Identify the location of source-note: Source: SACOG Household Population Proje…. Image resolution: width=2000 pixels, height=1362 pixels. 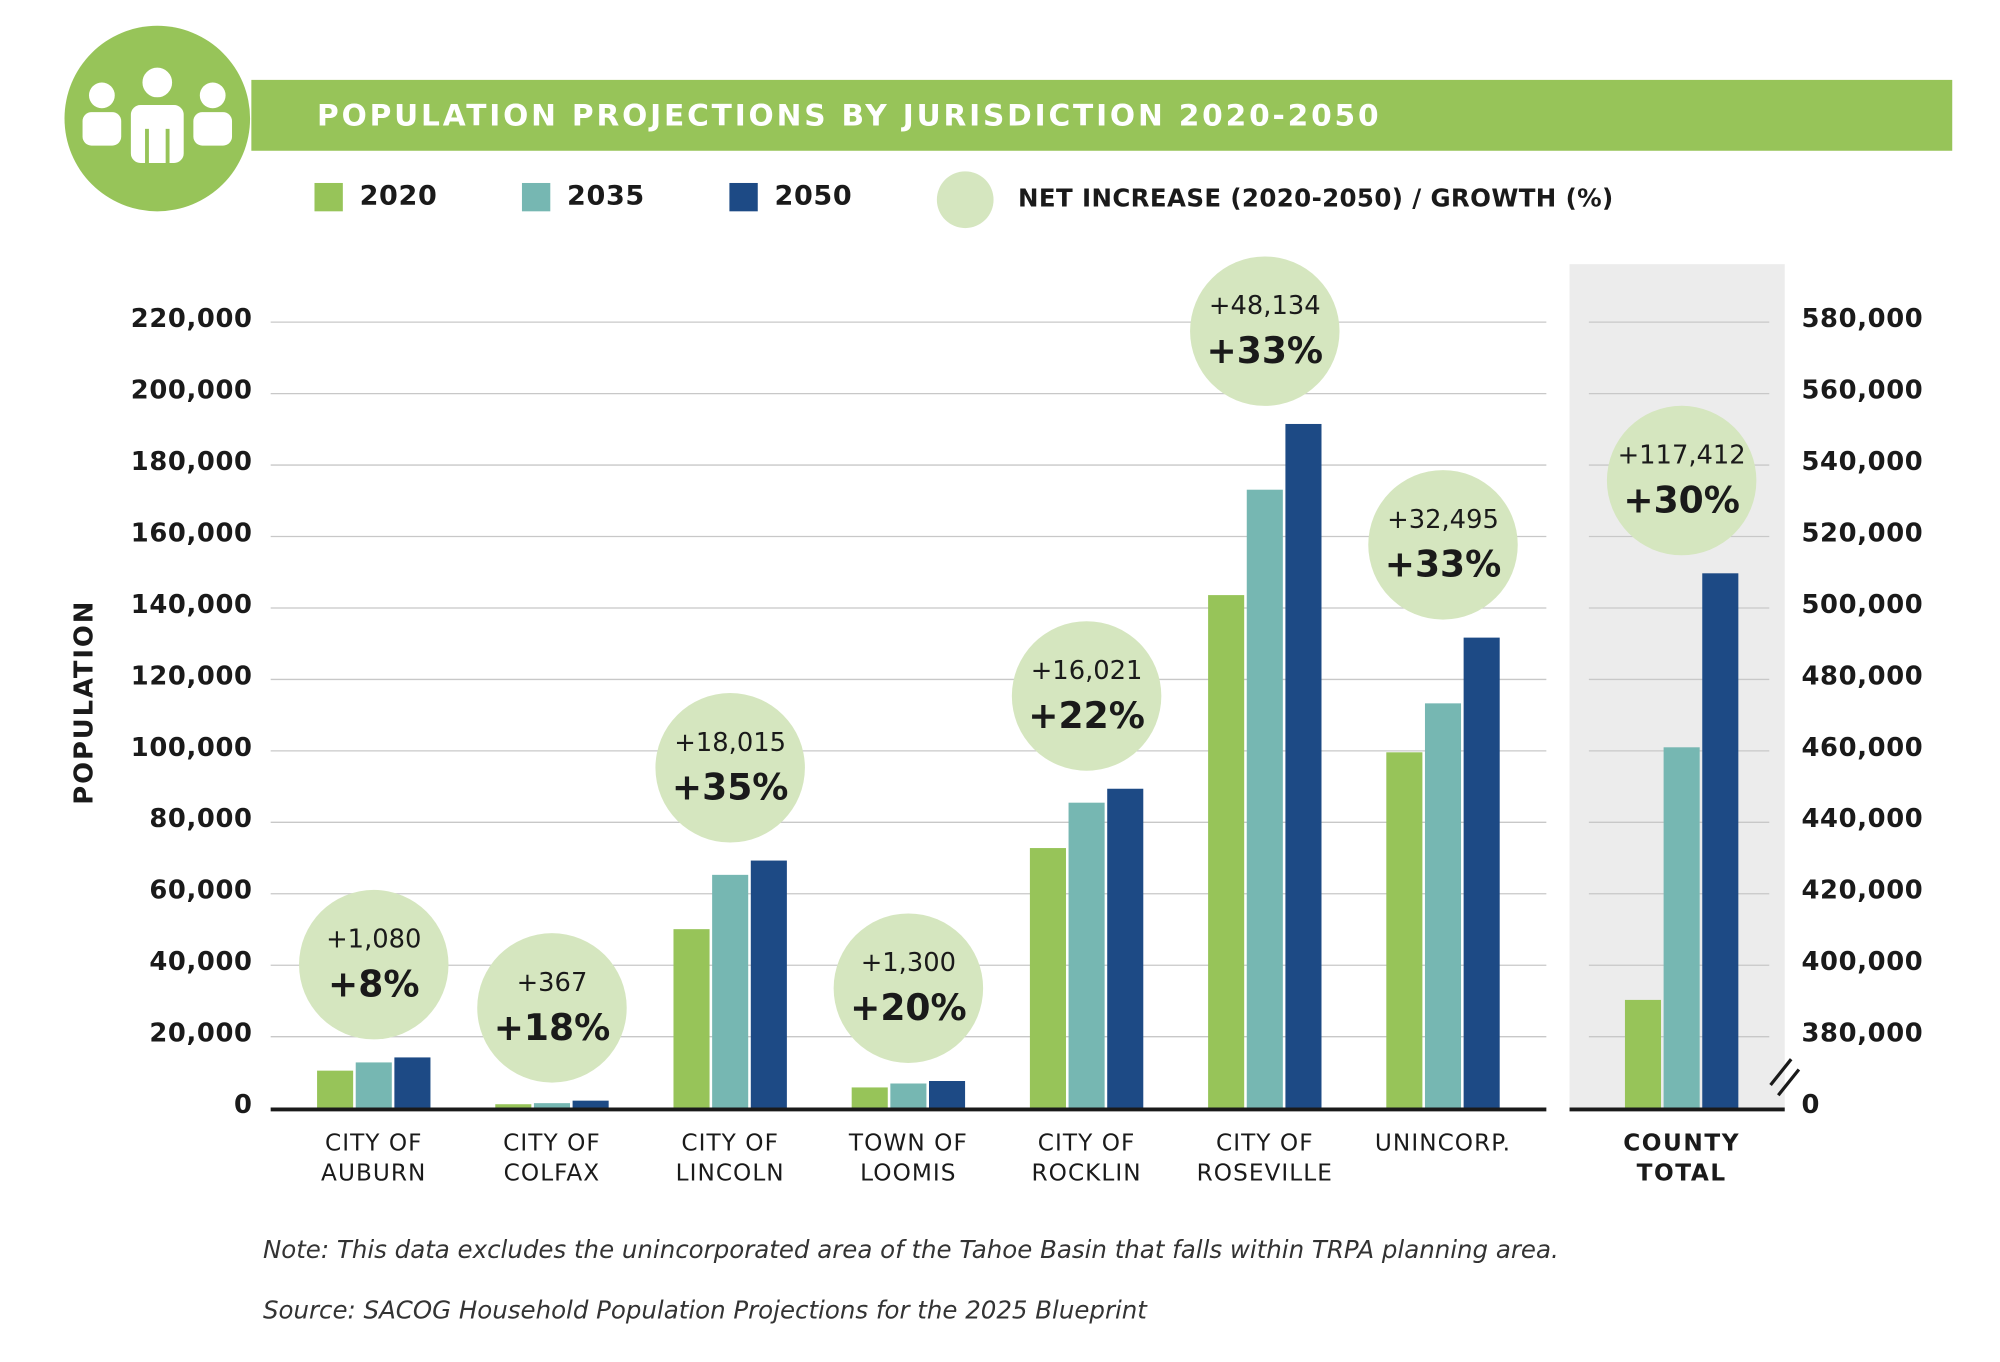
(705, 1310).